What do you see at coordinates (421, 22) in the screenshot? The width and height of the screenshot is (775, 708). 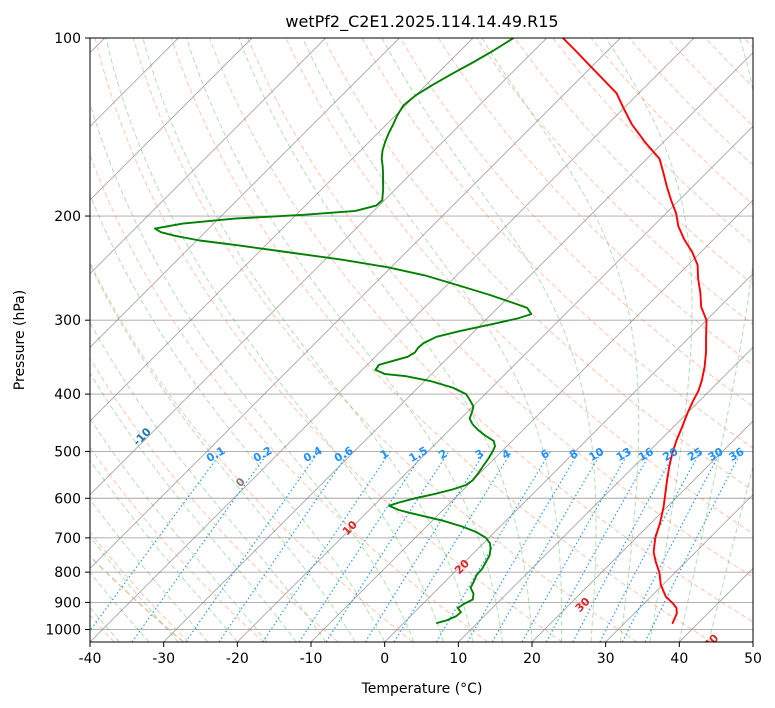 I see `chart-title: wetPf2_C2E1.2025.114.14.49.R15` at bounding box center [421, 22].